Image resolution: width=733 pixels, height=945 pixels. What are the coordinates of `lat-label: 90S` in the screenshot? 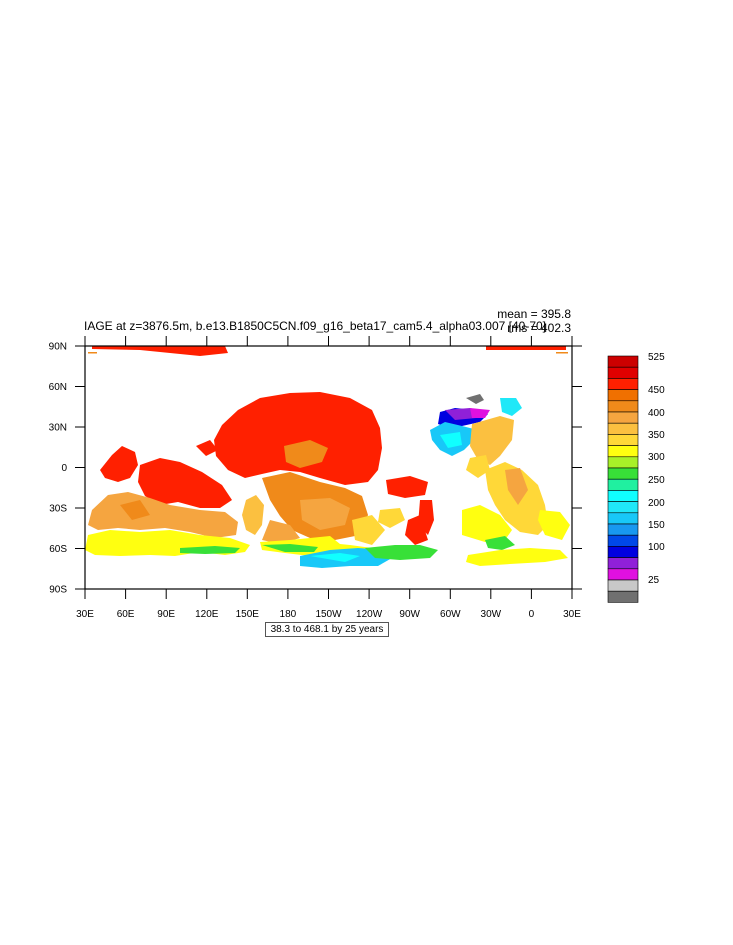 It's located at (58, 590).